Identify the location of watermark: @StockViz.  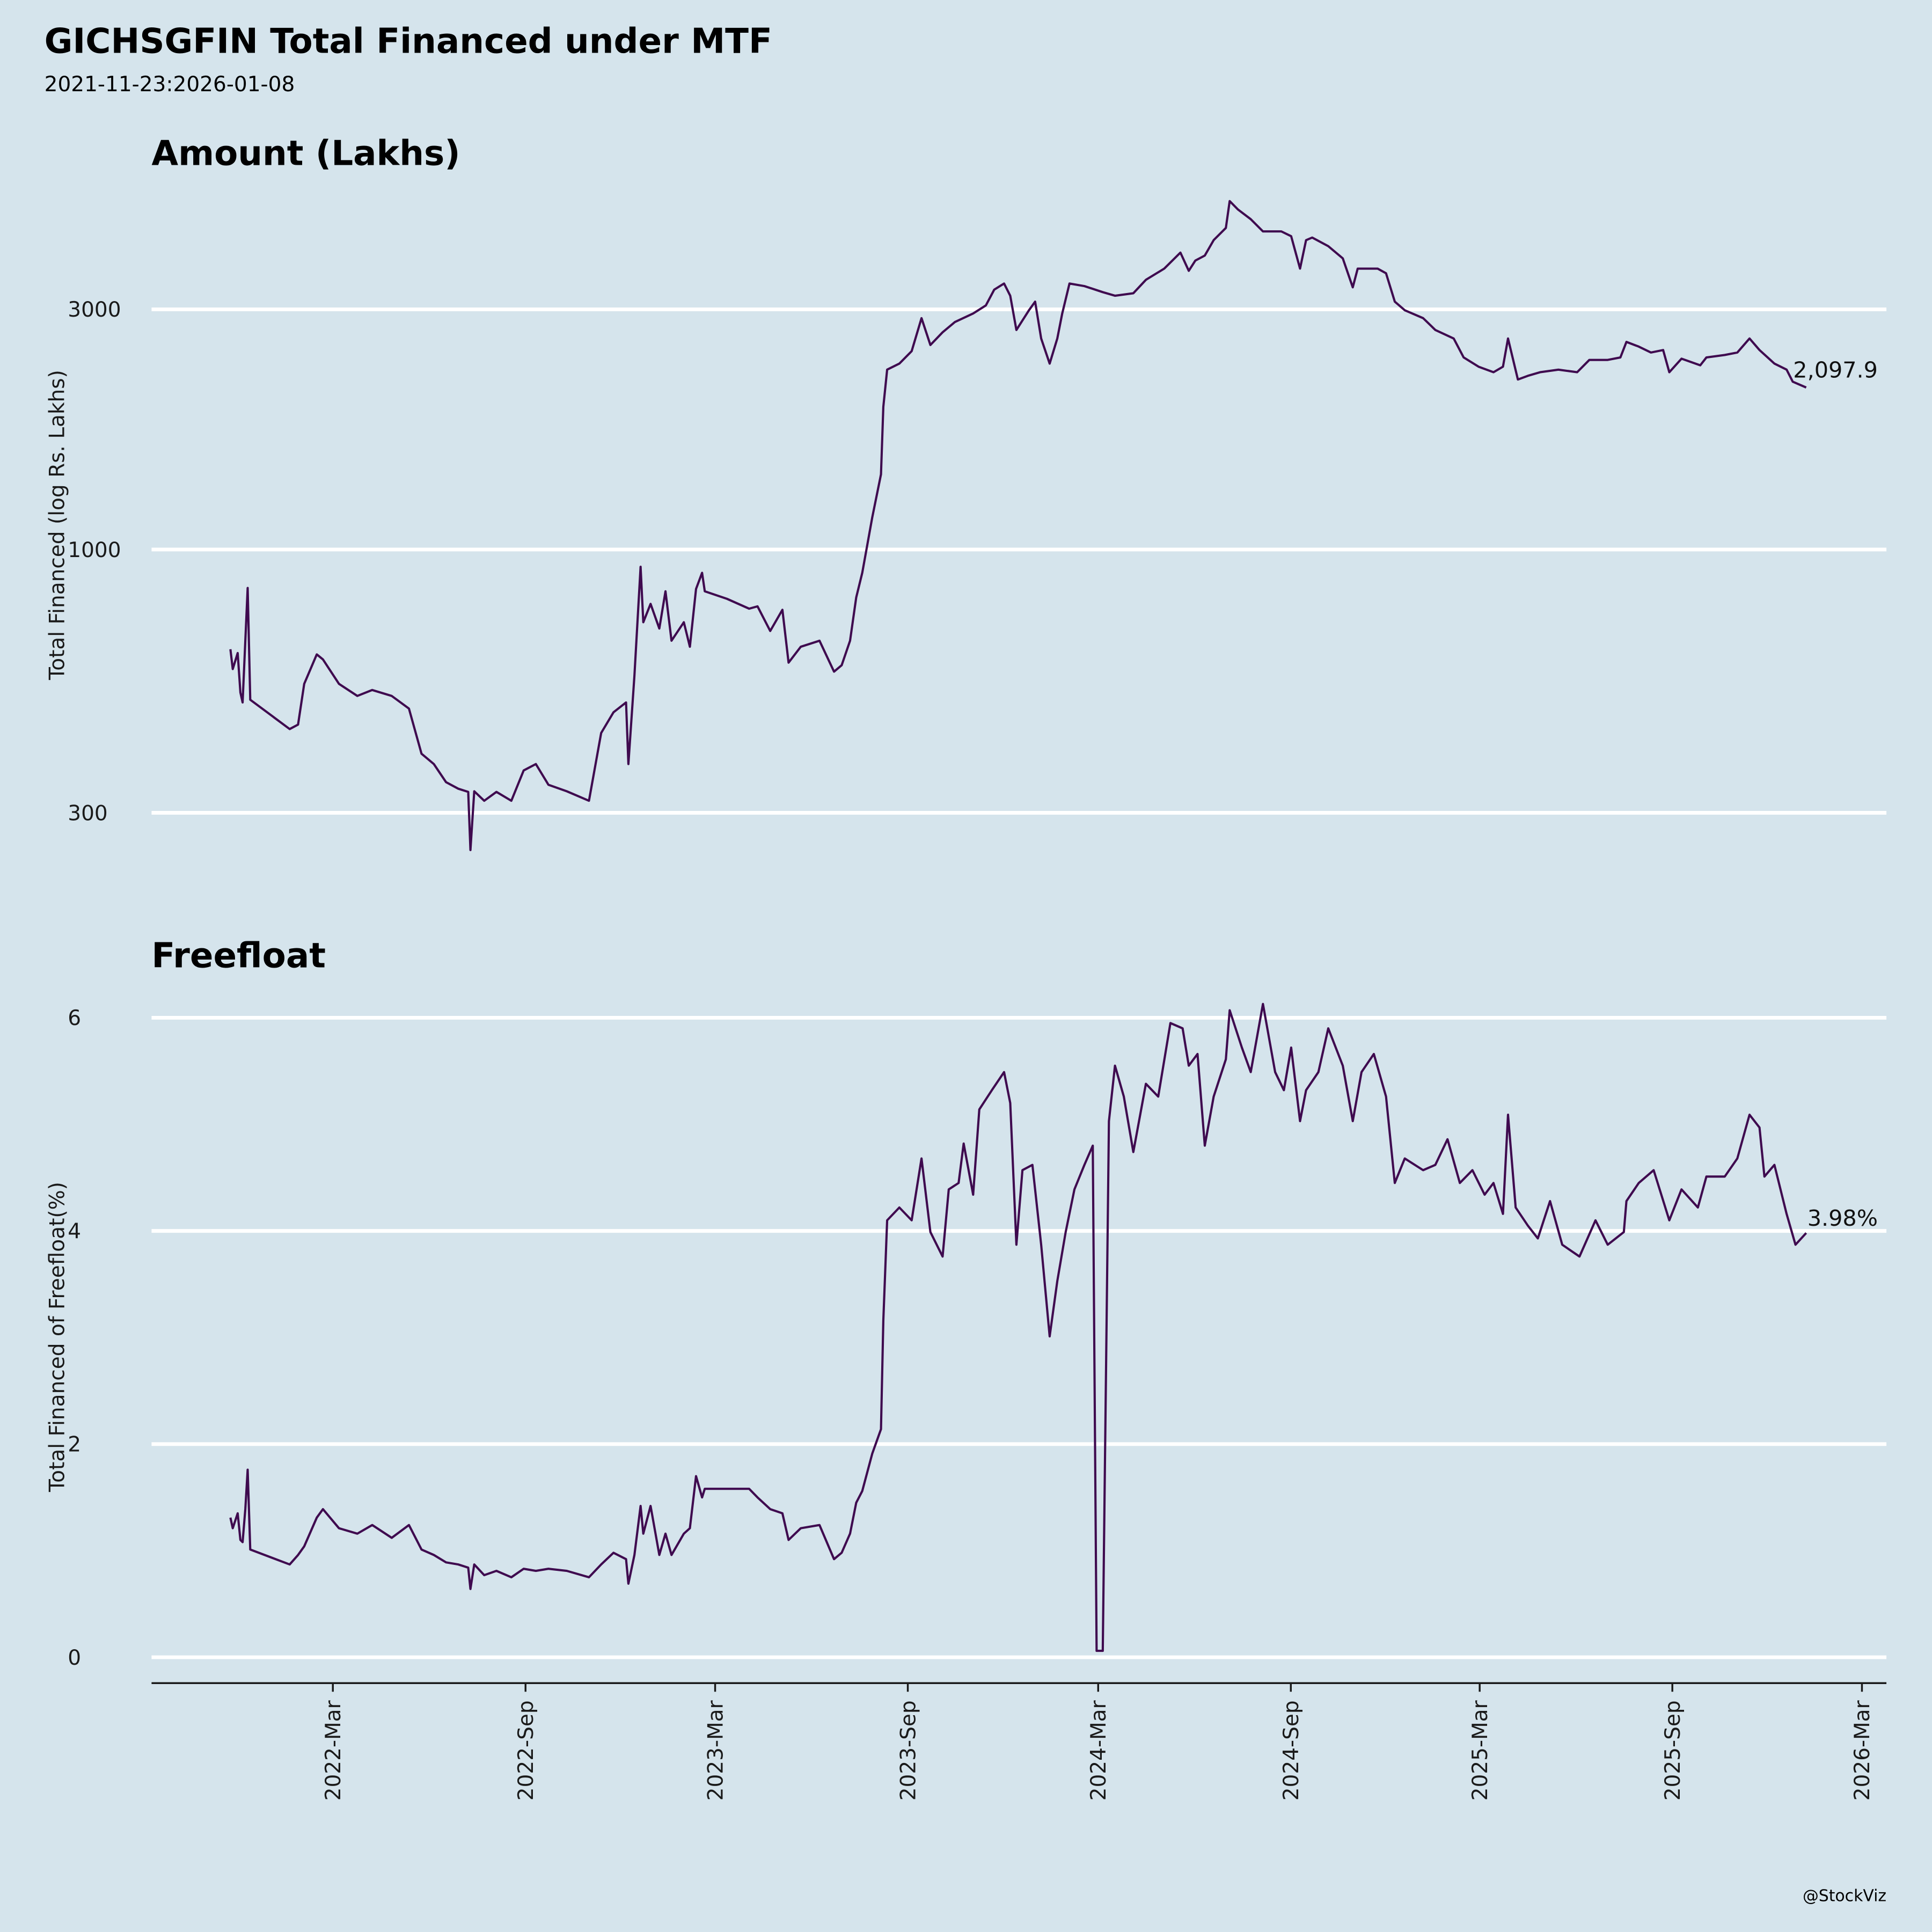
(1844, 1896).